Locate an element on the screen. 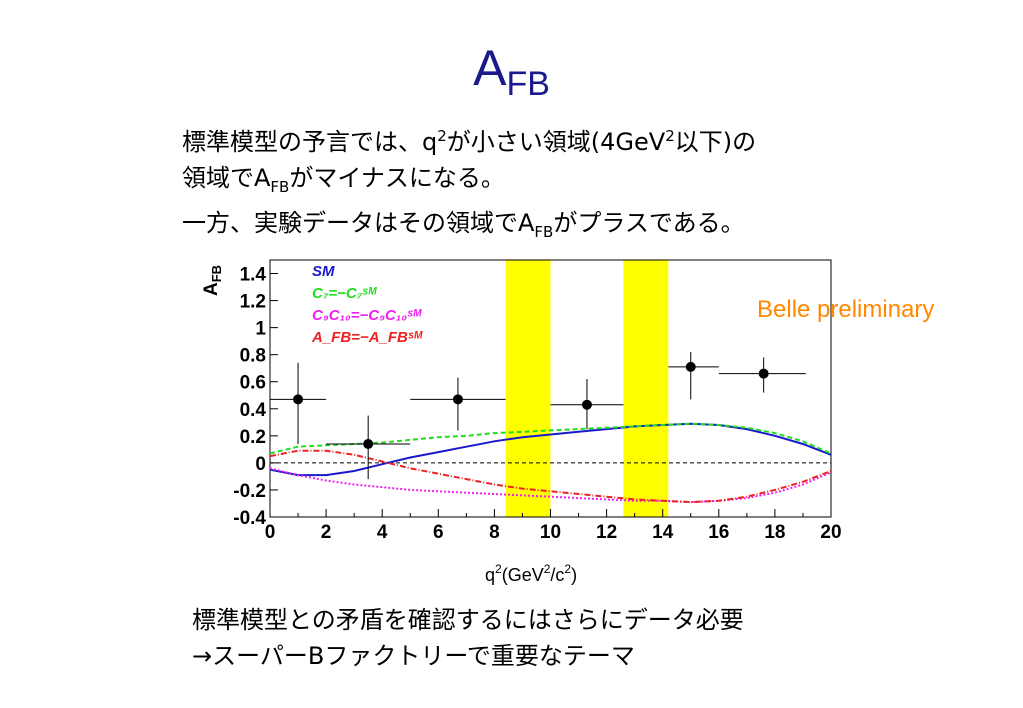  x-tick-label: 18 is located at coordinates (774, 532).